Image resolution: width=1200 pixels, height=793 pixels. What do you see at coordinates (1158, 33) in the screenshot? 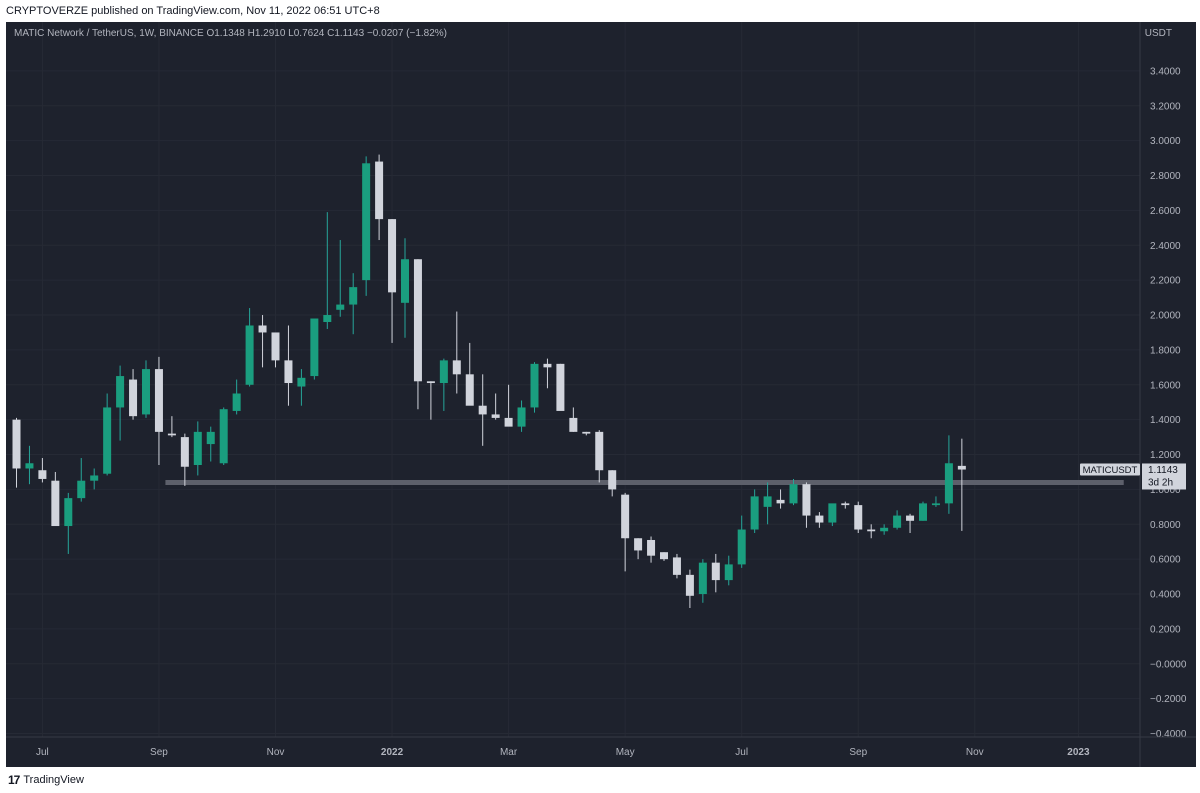
I see `price-unit-label: USDT` at bounding box center [1158, 33].